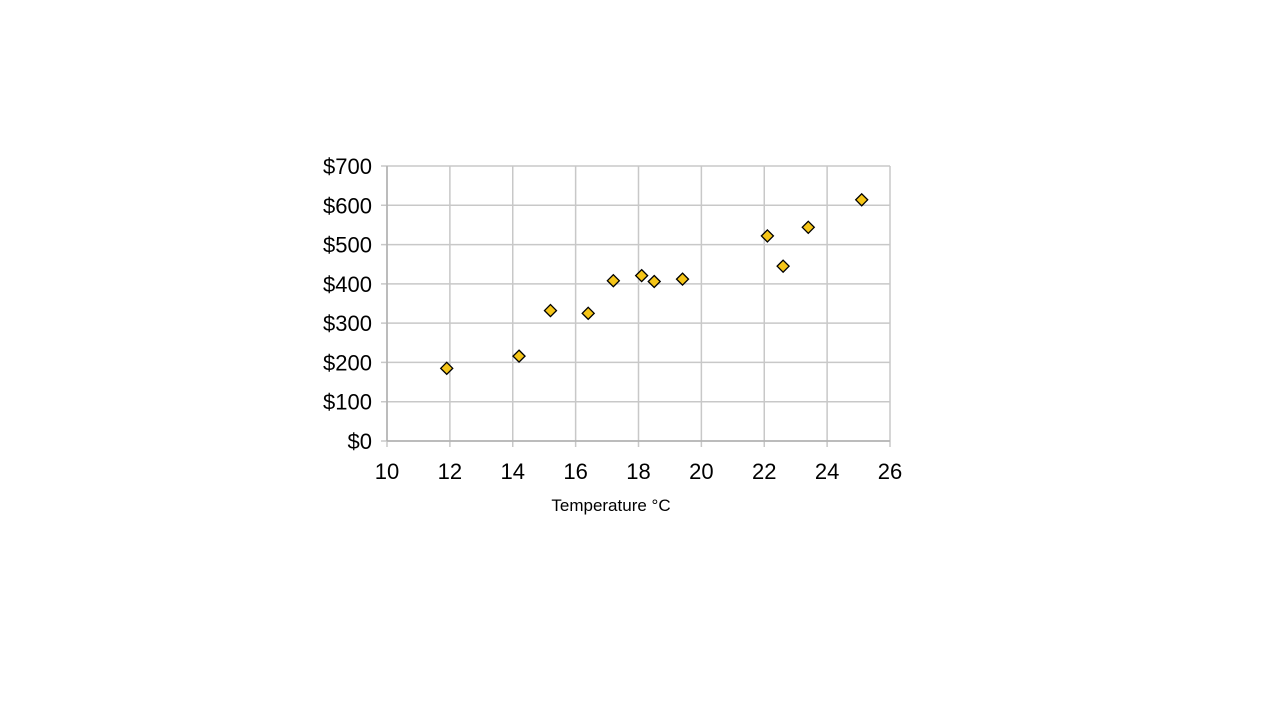 Image resolution: width=1280 pixels, height=725 pixels. What do you see at coordinates (347, 245) in the screenshot?
I see `y-tick-label: $500` at bounding box center [347, 245].